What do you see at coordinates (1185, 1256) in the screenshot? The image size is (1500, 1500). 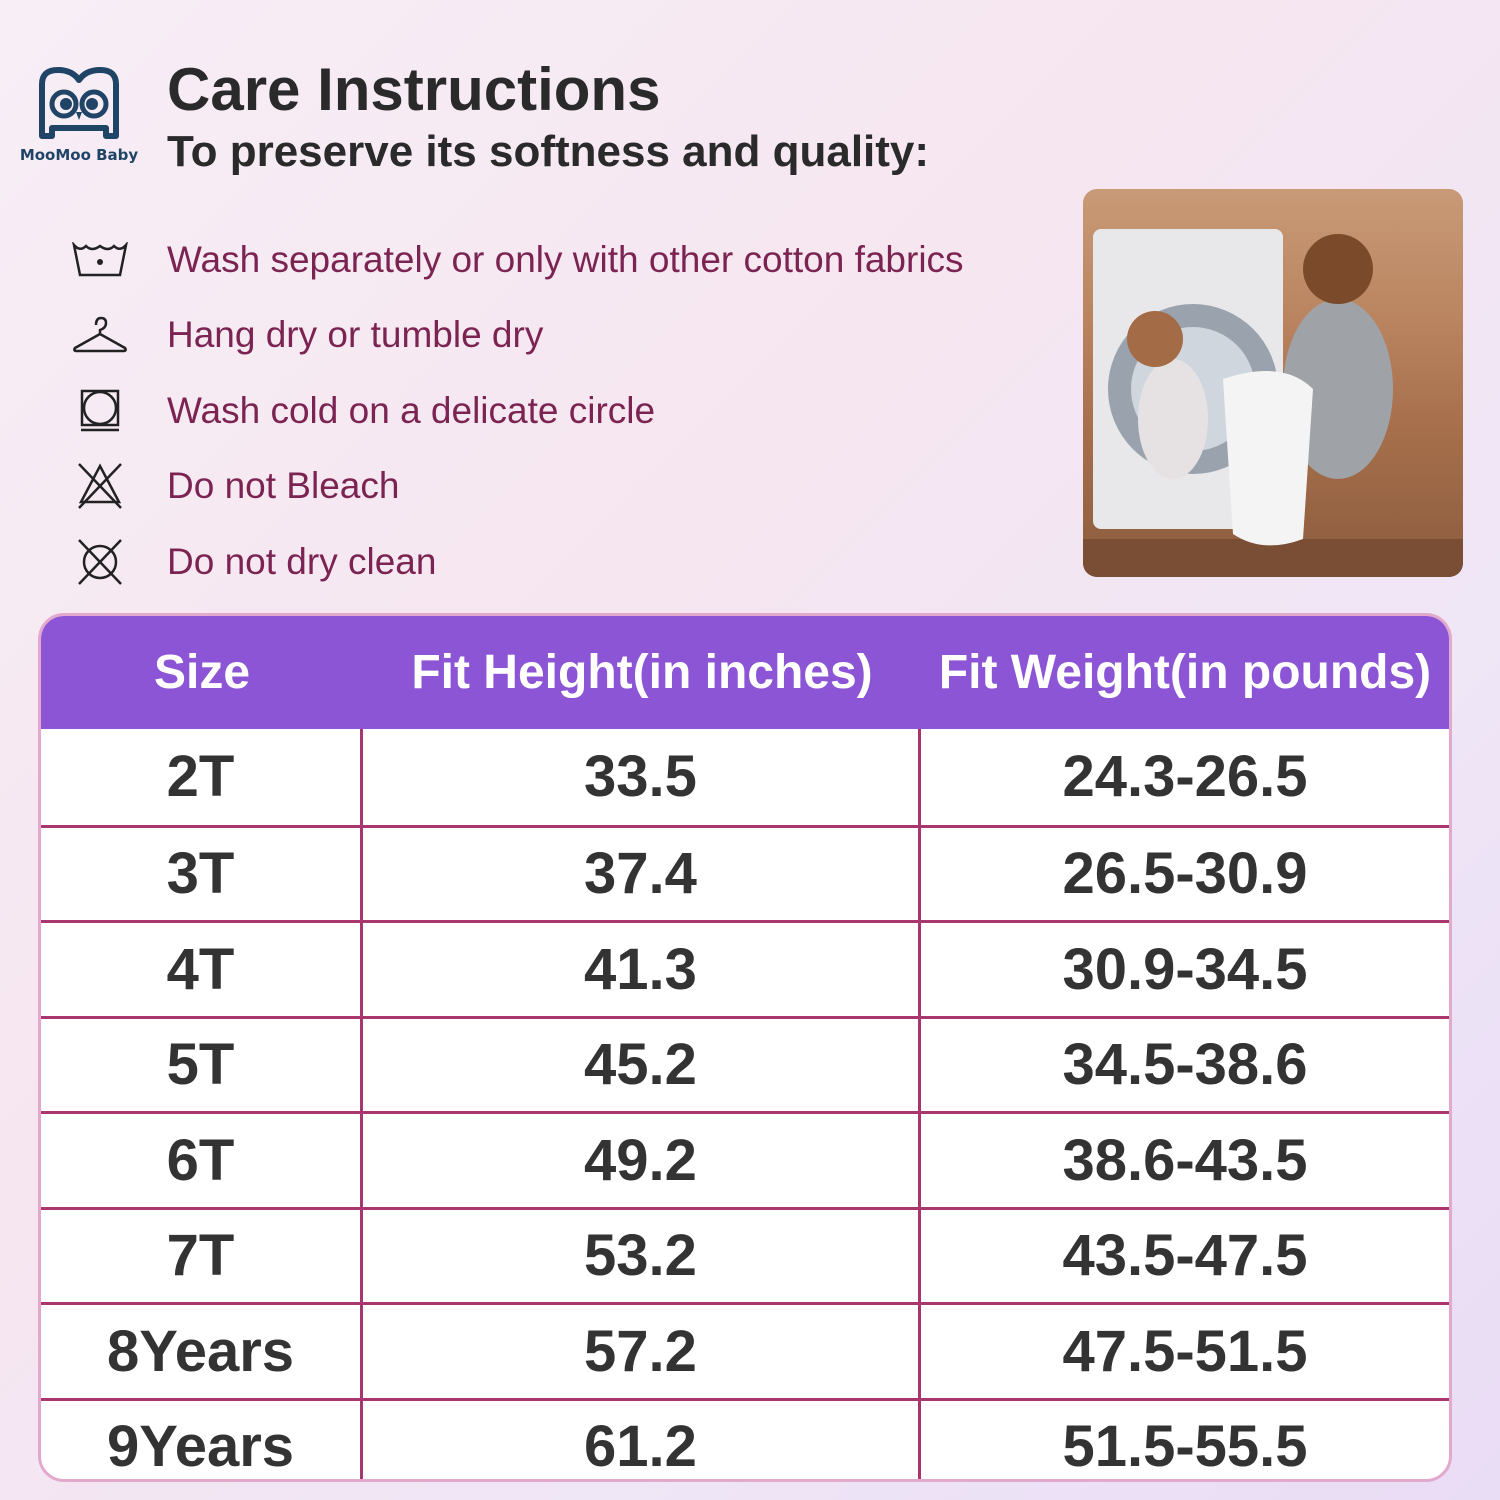 I see `cell-weight: 43.5-47.5` at bounding box center [1185, 1256].